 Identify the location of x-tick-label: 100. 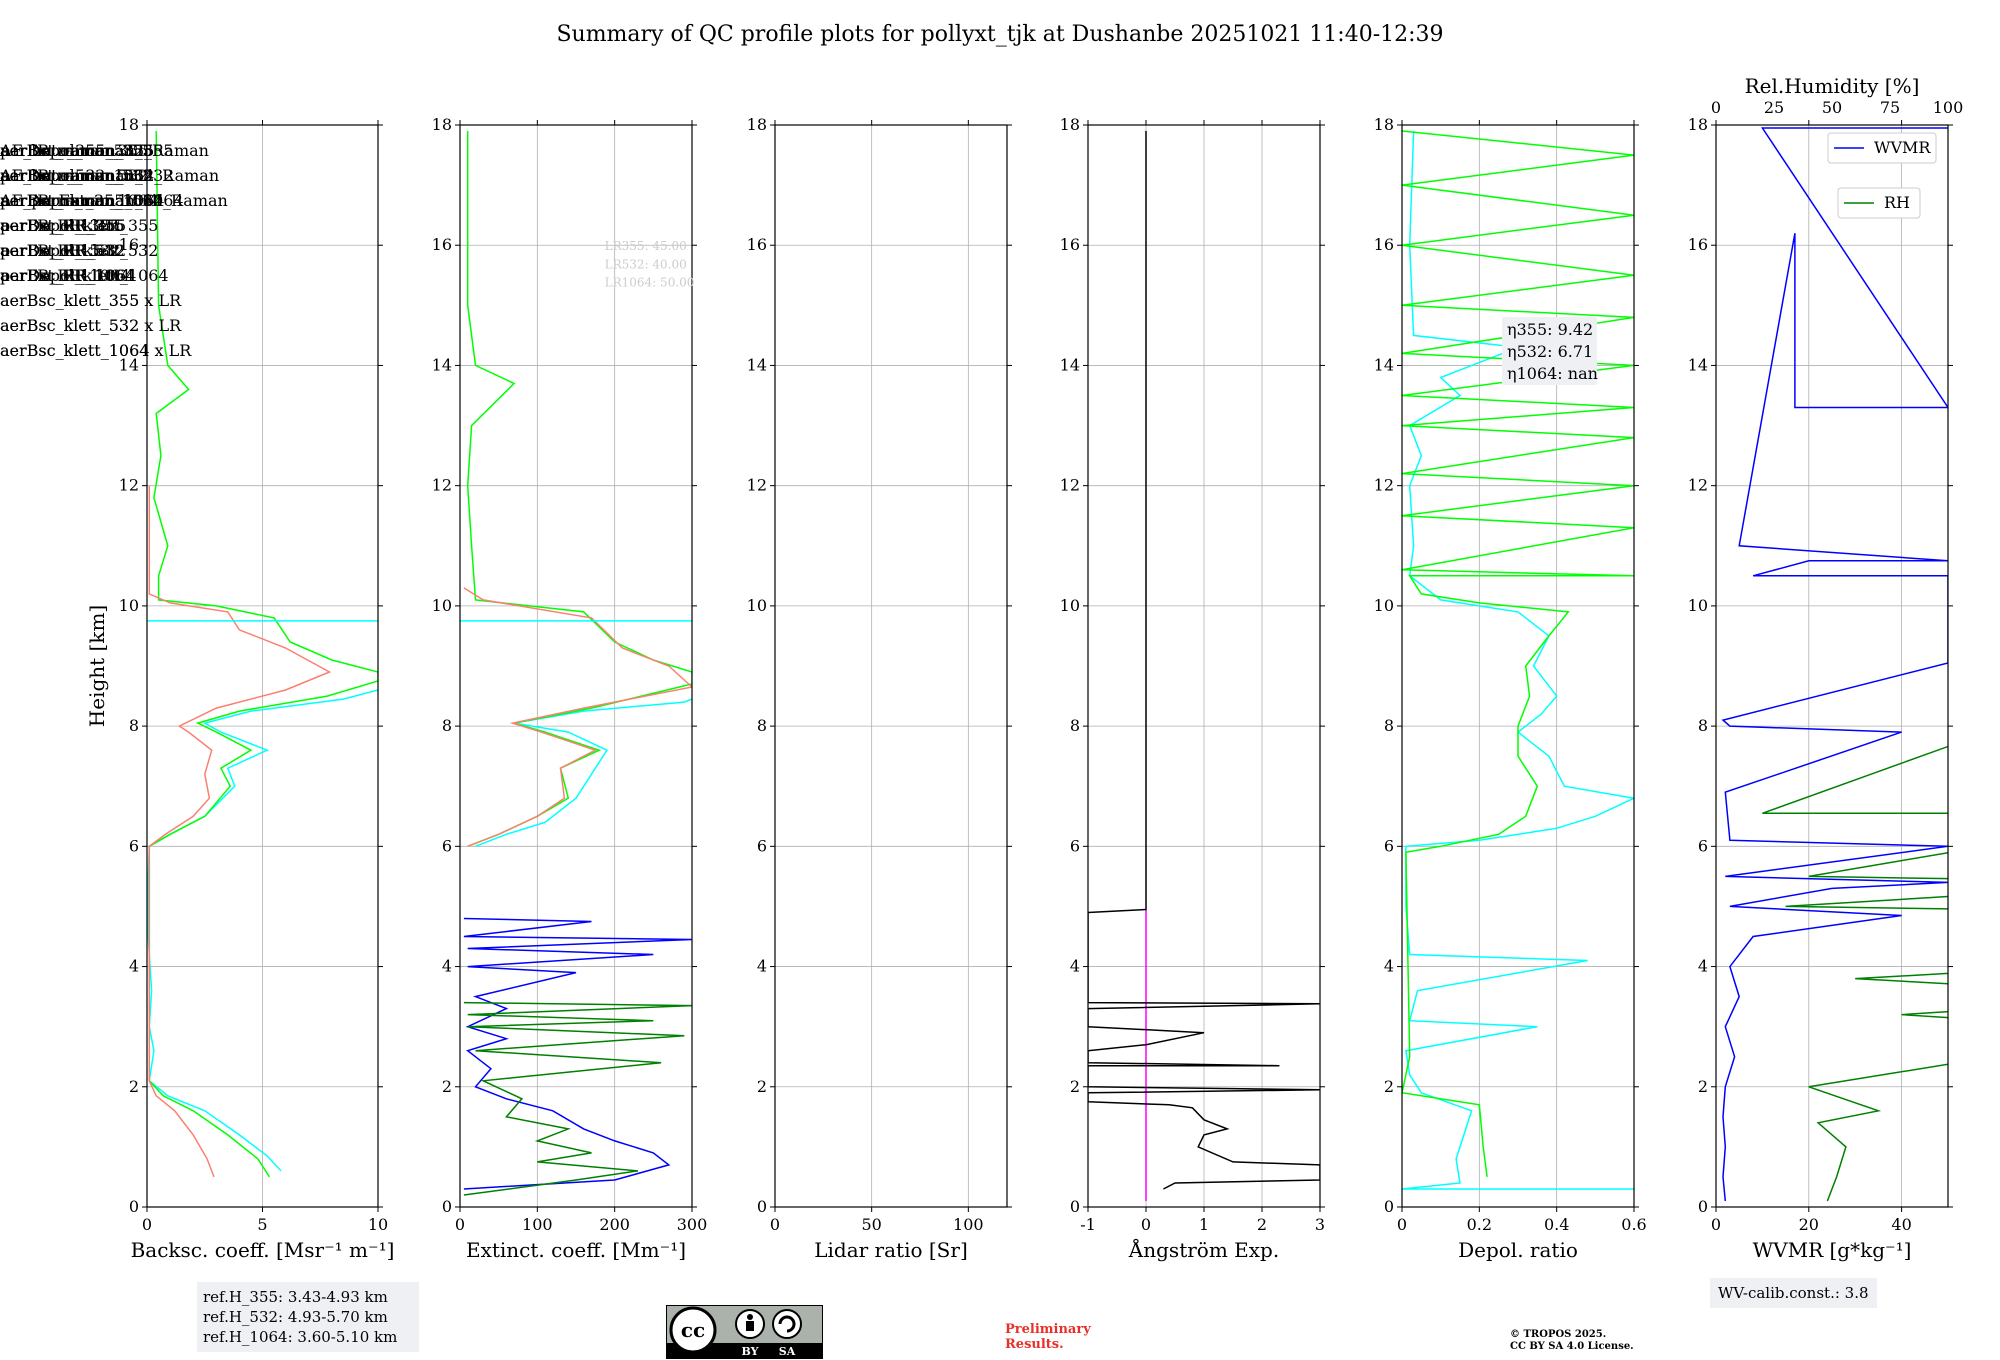
(537, 1224).